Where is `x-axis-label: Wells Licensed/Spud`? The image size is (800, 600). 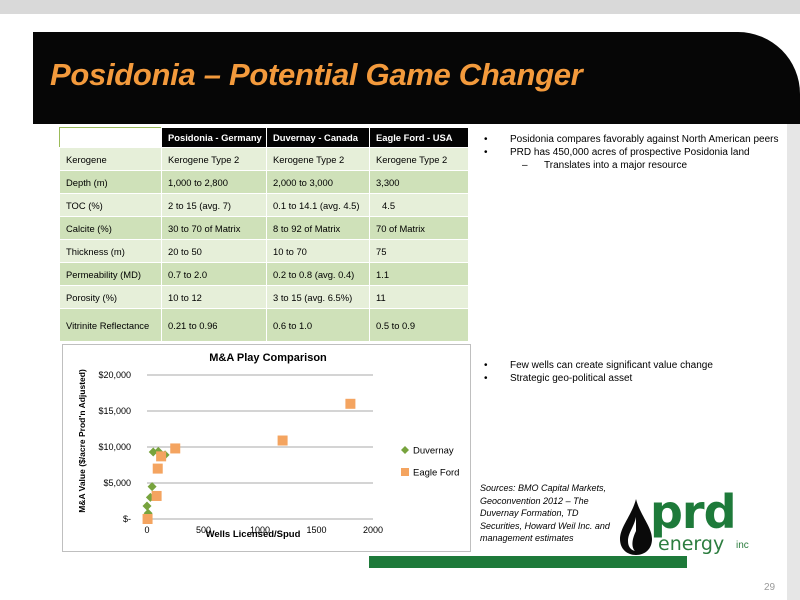 x-axis-label: Wells Licensed/Spud is located at coordinates (253, 534).